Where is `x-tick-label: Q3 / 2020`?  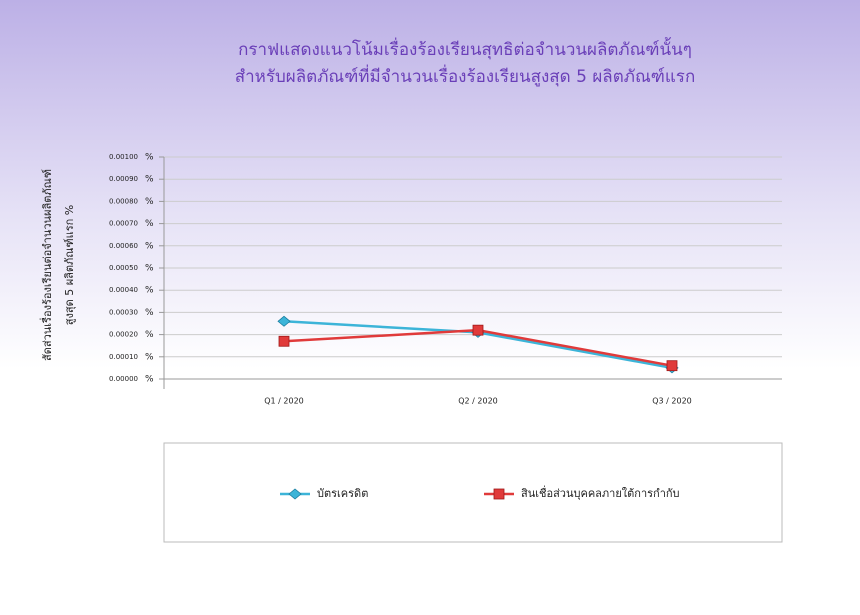 x-tick-label: Q3 / 2020 is located at coordinates (672, 401).